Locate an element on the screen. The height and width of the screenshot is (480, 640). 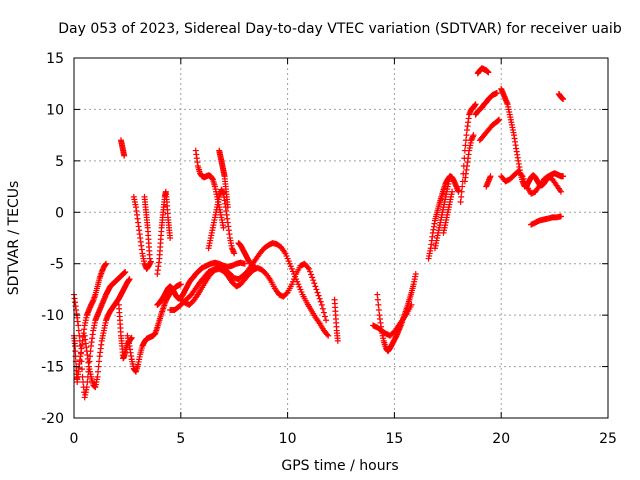
y-tick-label: -20 is located at coordinates (52, 419).